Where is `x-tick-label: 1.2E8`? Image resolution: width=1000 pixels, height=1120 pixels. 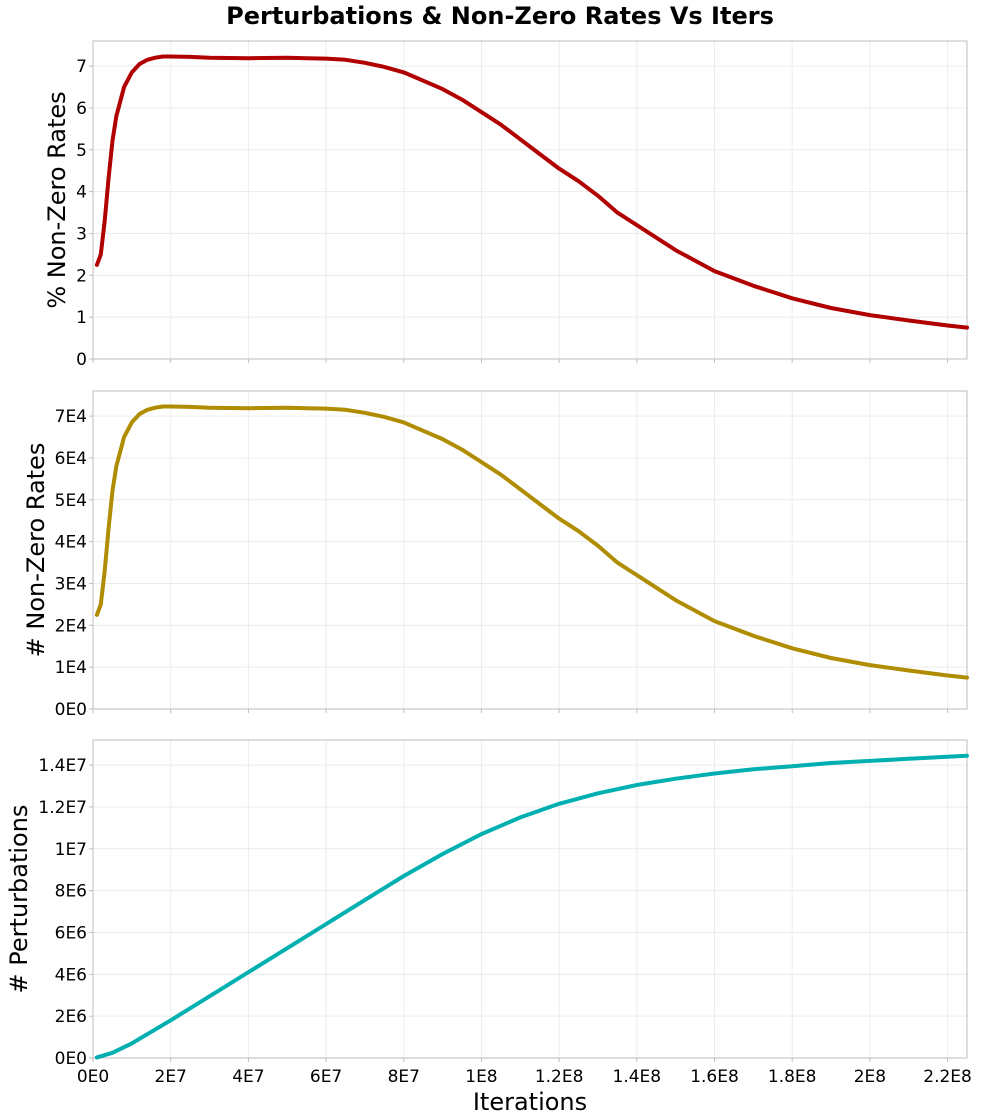 x-tick-label: 1.2E8 is located at coordinates (559, 1077).